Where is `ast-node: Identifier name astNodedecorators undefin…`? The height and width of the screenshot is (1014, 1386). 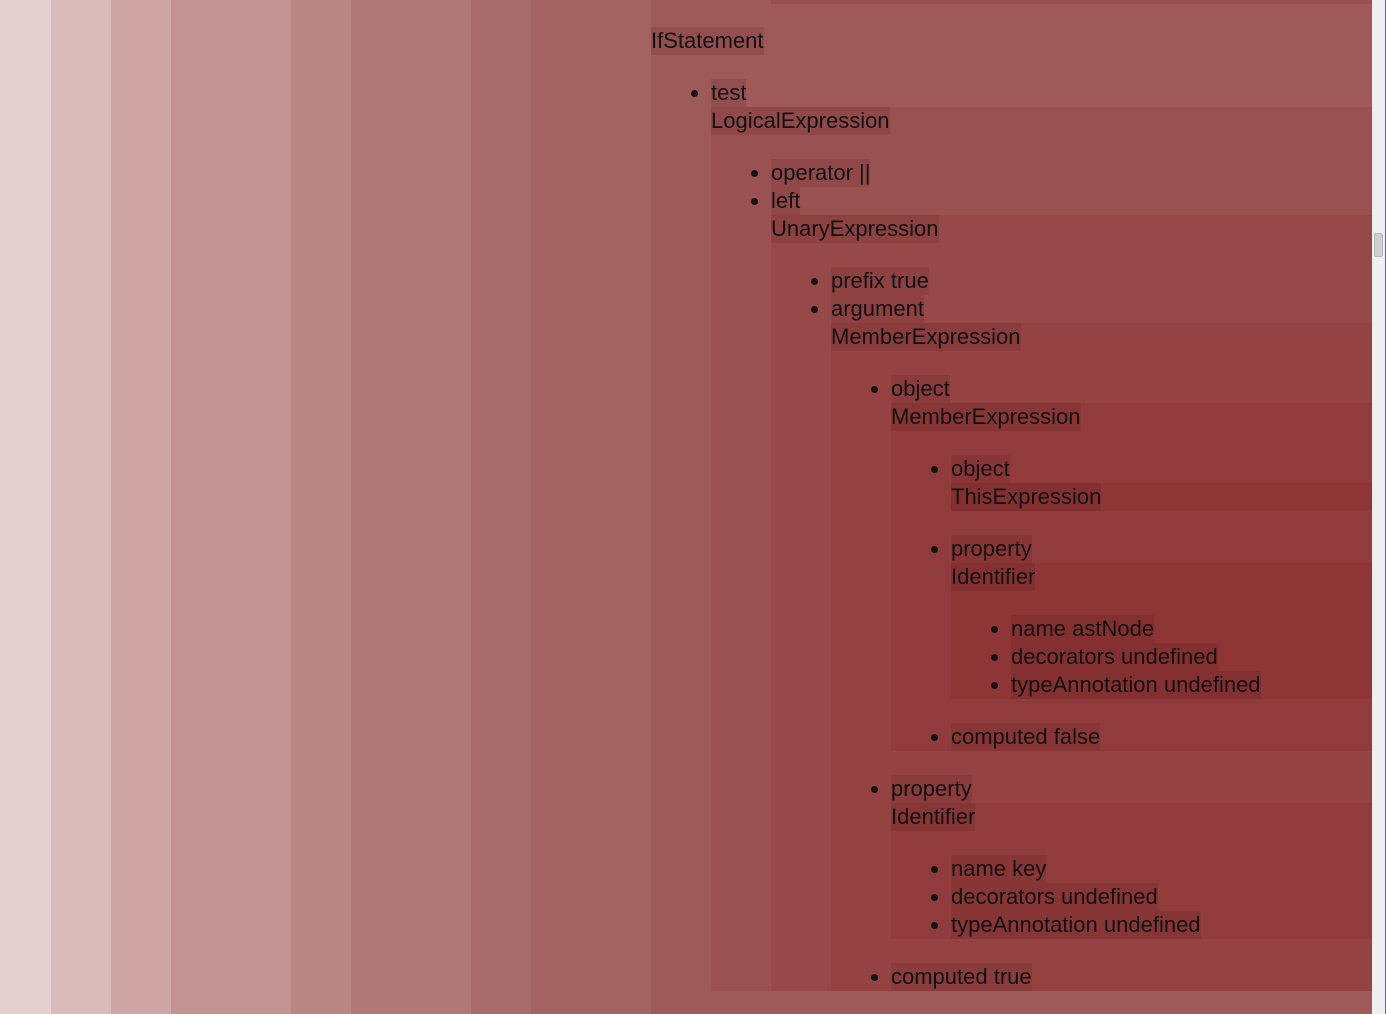
ast-node: Identifier name astNodedecorators undefin… is located at coordinates (1161, 631).